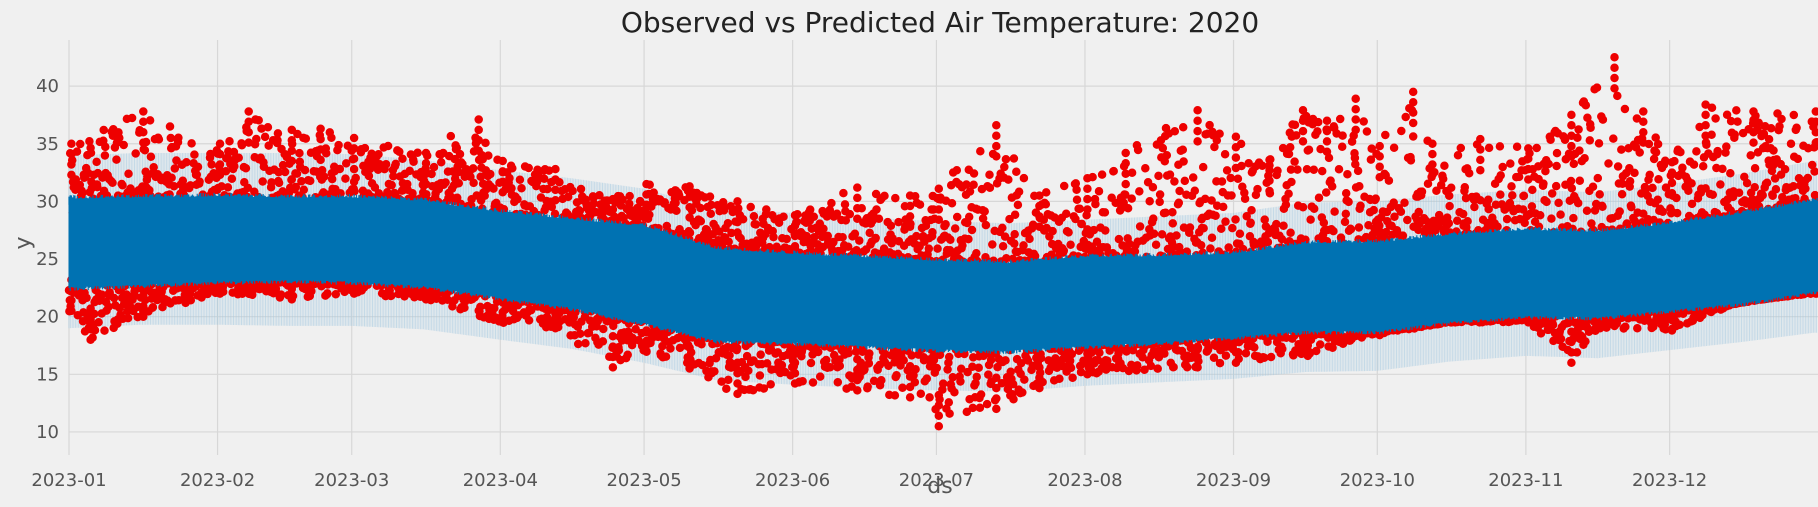 This screenshot has width=1818, height=507. I want to click on x-tick-label: 2023-03, so click(351, 480).